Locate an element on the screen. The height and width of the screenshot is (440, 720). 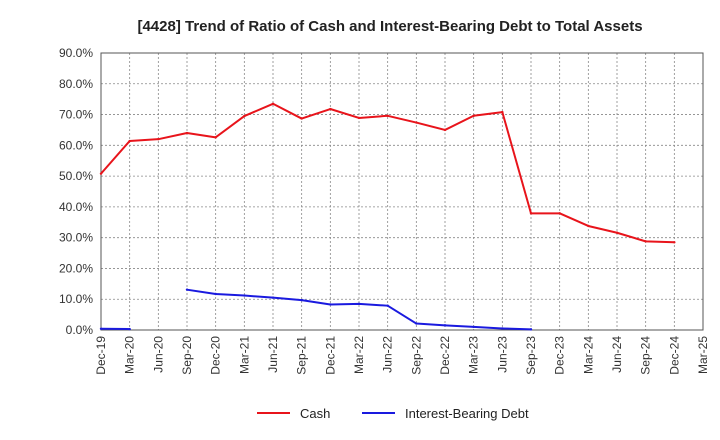
x-tick-label: Sep-24 is located at coordinates (646, 355).